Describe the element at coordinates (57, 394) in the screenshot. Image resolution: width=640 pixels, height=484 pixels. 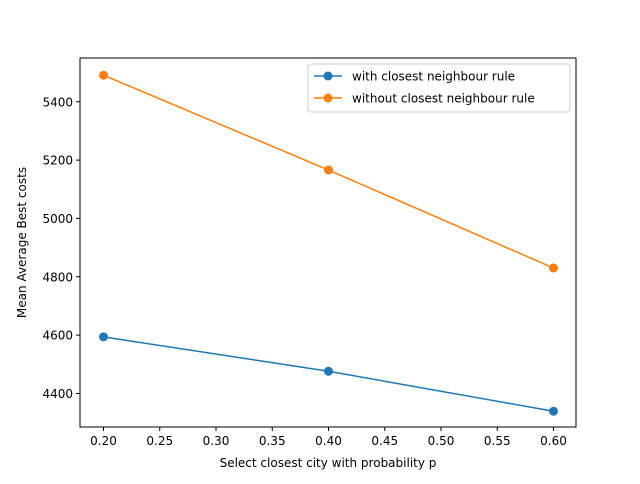
I see `y-tick-label: 4400` at that location.